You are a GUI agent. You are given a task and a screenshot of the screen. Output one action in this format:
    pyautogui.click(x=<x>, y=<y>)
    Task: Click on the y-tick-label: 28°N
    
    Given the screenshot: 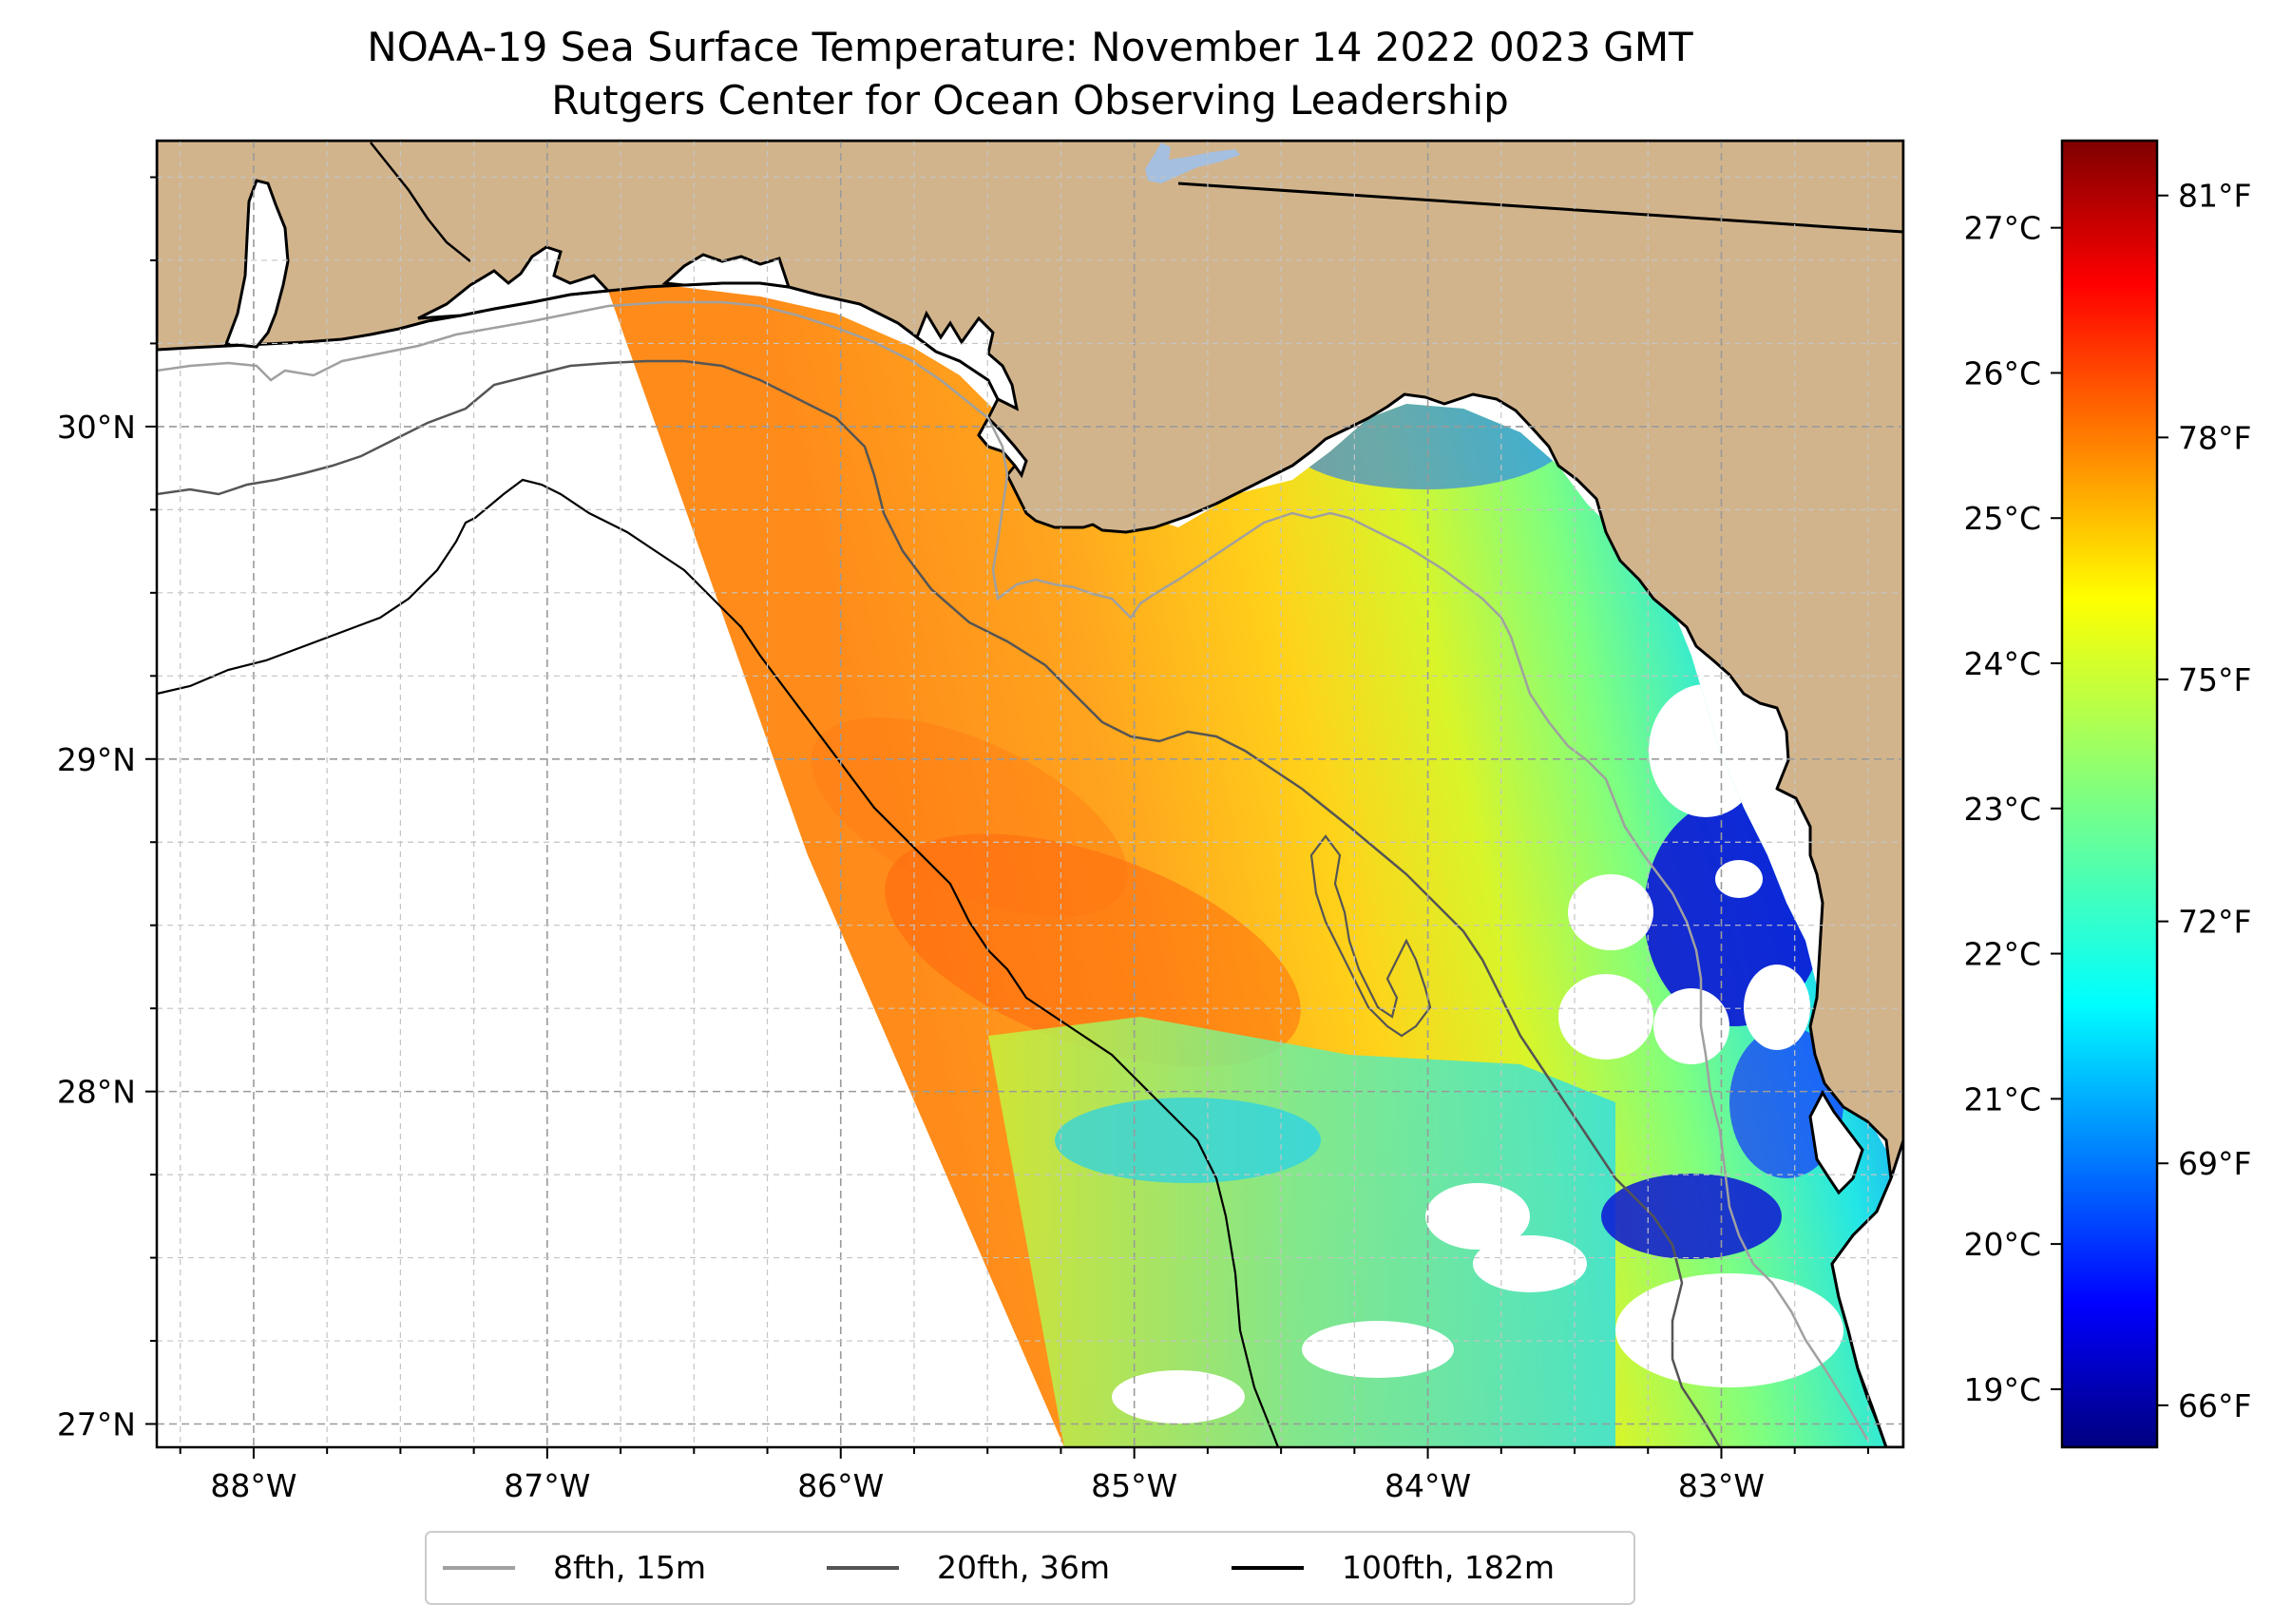 What is the action you would take?
    pyautogui.click(x=96, y=1092)
    